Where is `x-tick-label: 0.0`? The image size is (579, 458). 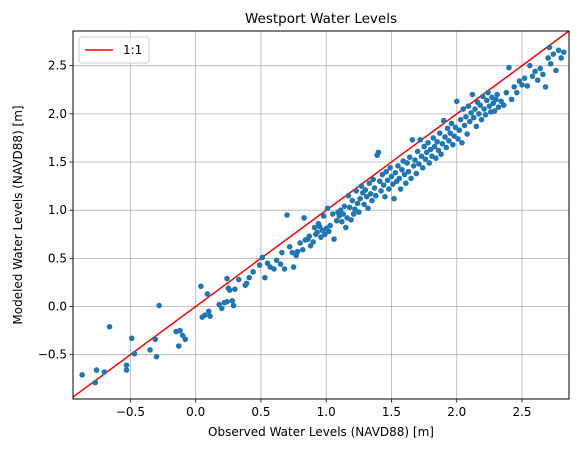 x-tick-label: 0.0 is located at coordinates (195, 412).